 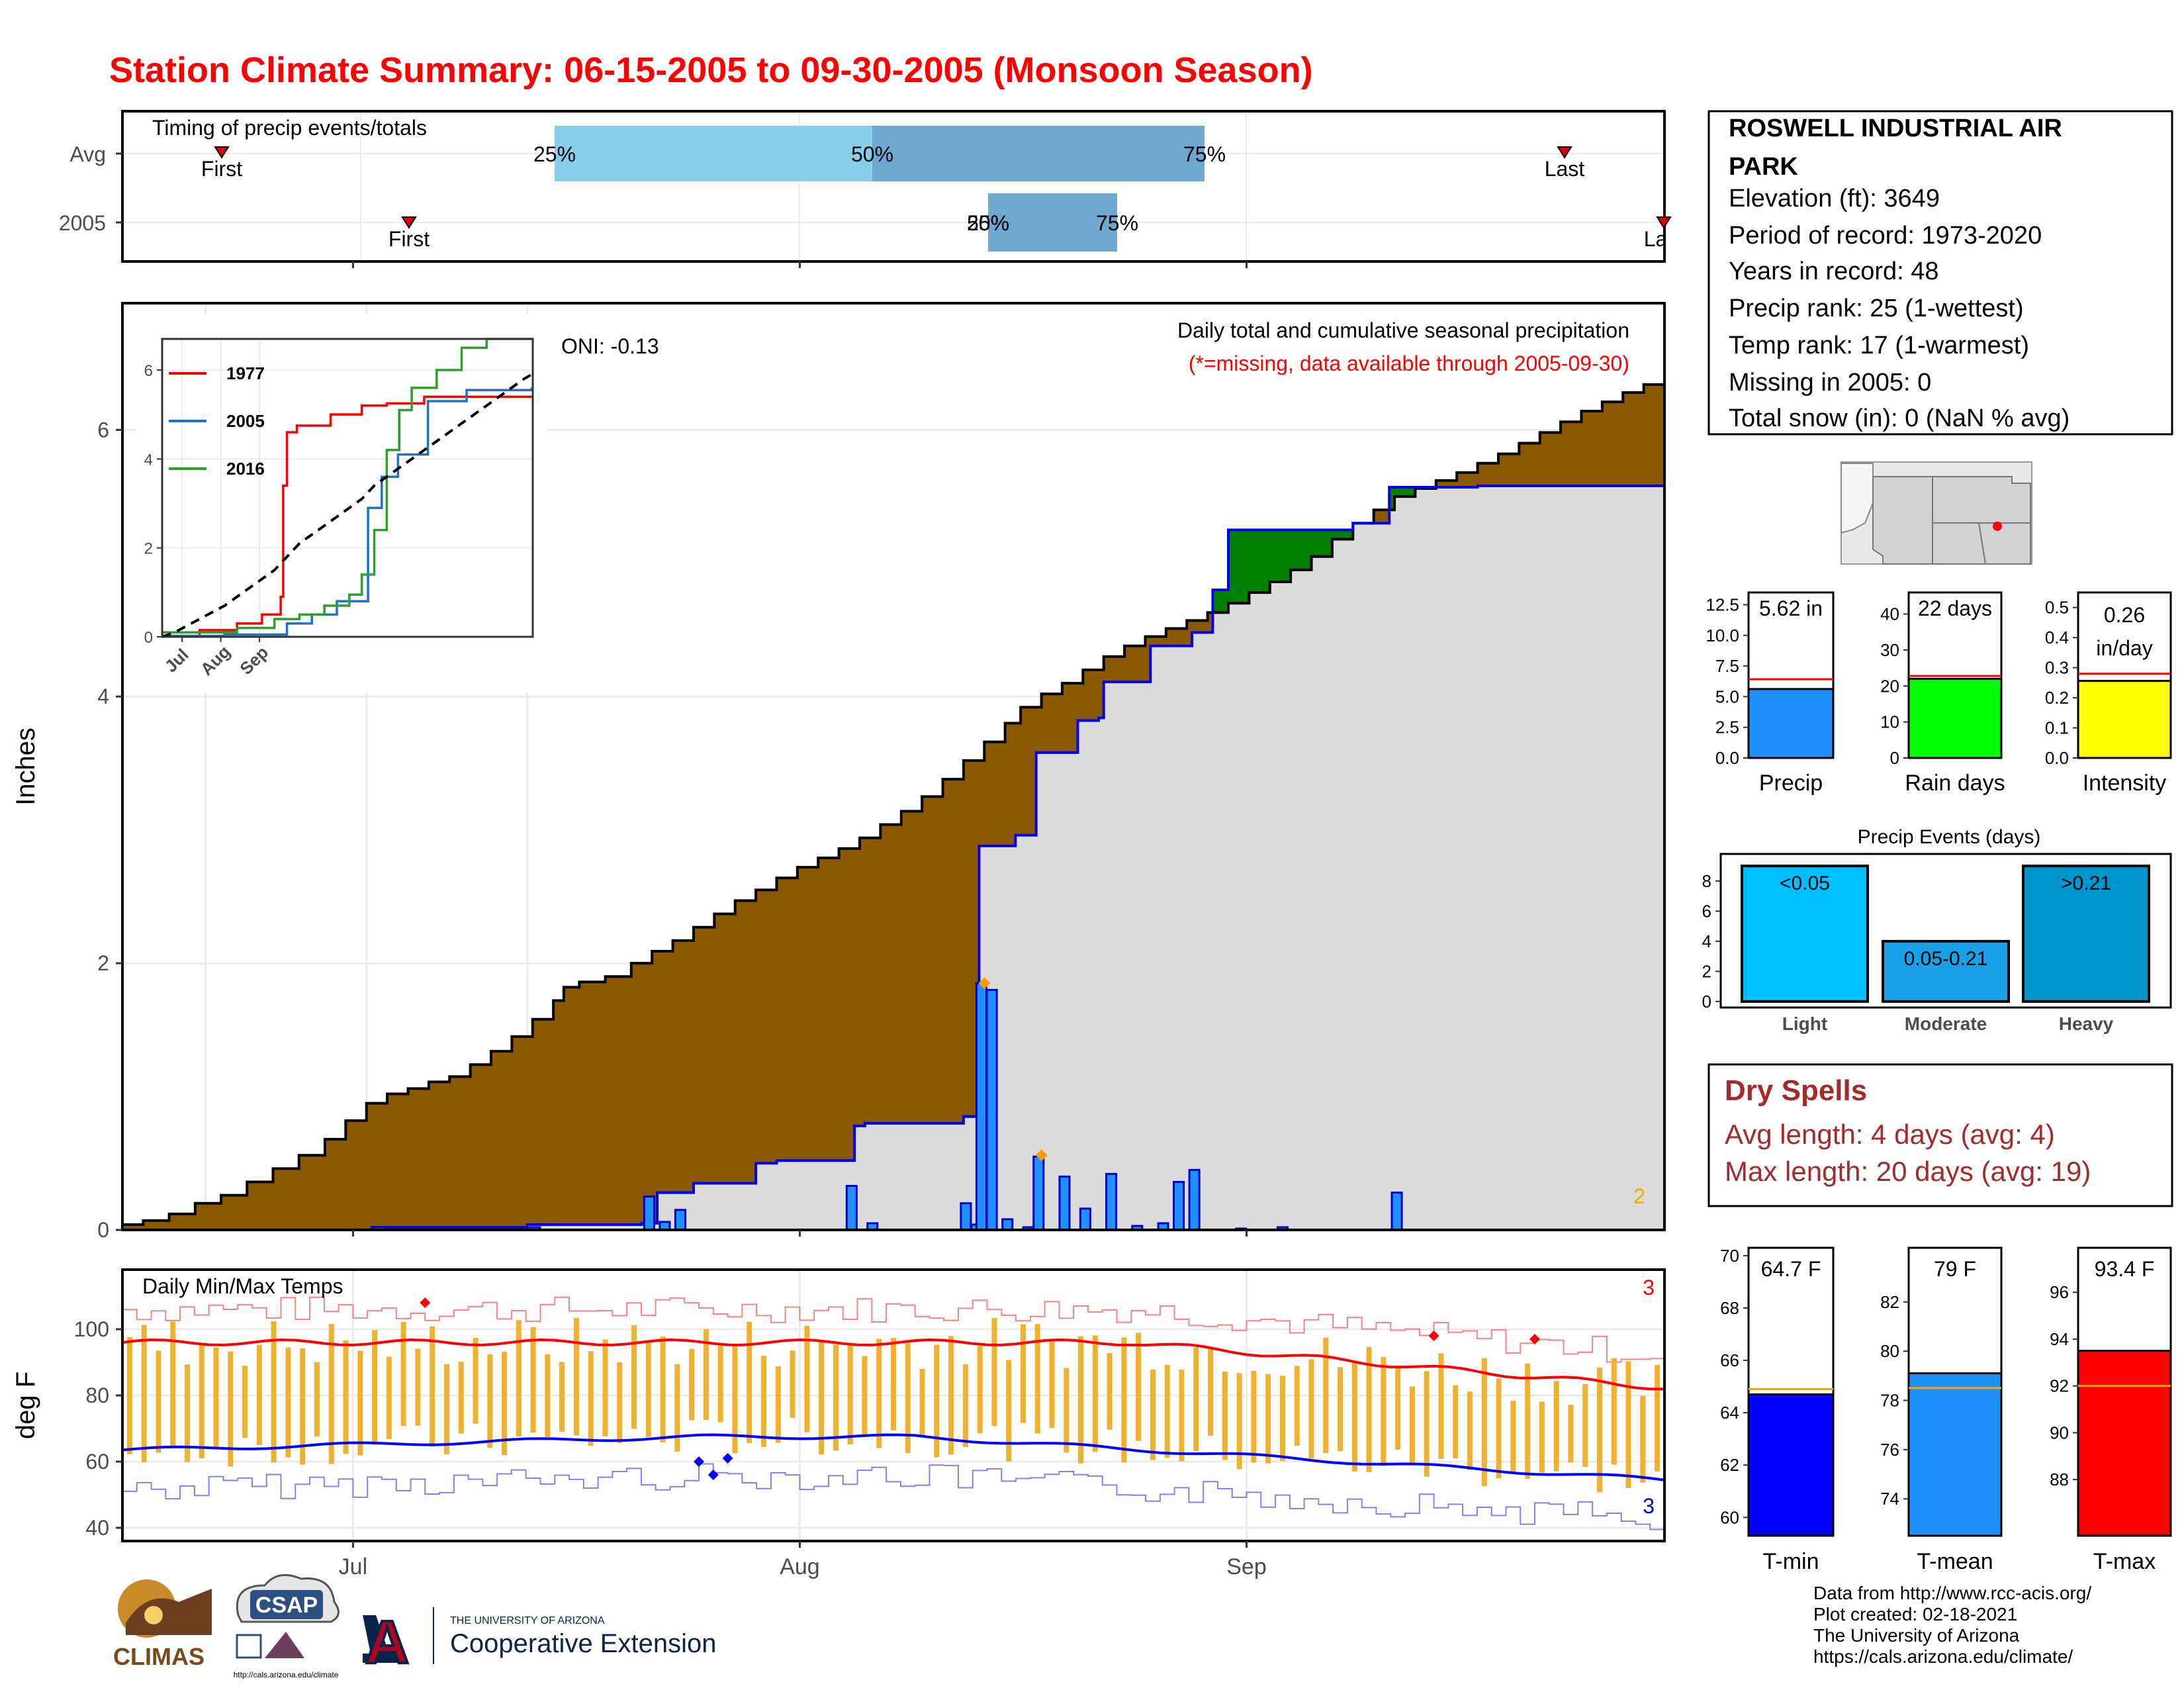 What do you see at coordinates (159, 1656) in the screenshot?
I see `climas-wordmark: CLIMAS` at bounding box center [159, 1656].